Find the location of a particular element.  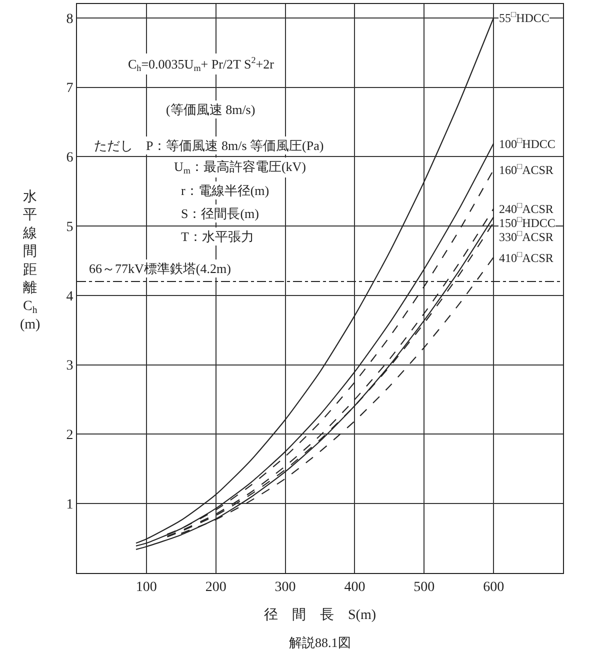

y-tick-label: 1 is located at coordinates (70, 505).